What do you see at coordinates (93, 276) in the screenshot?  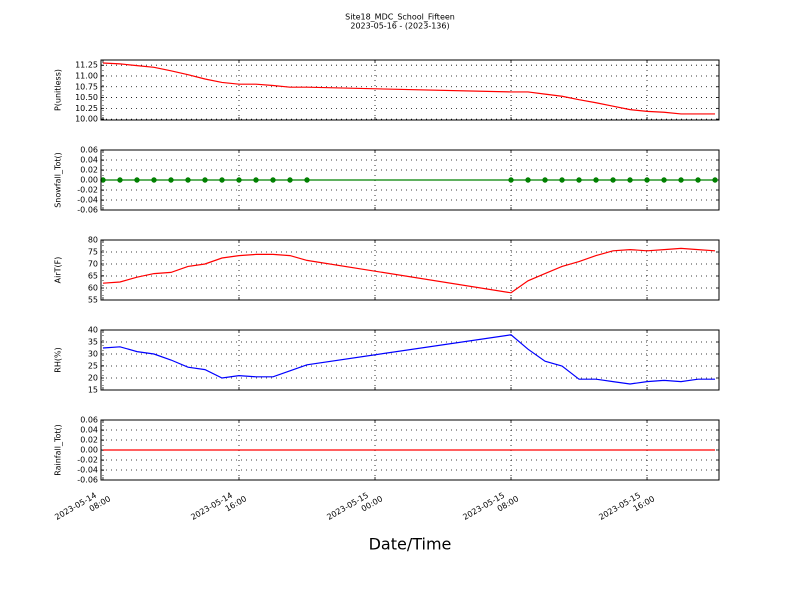 I see `y-tick-label: 65` at bounding box center [93, 276].